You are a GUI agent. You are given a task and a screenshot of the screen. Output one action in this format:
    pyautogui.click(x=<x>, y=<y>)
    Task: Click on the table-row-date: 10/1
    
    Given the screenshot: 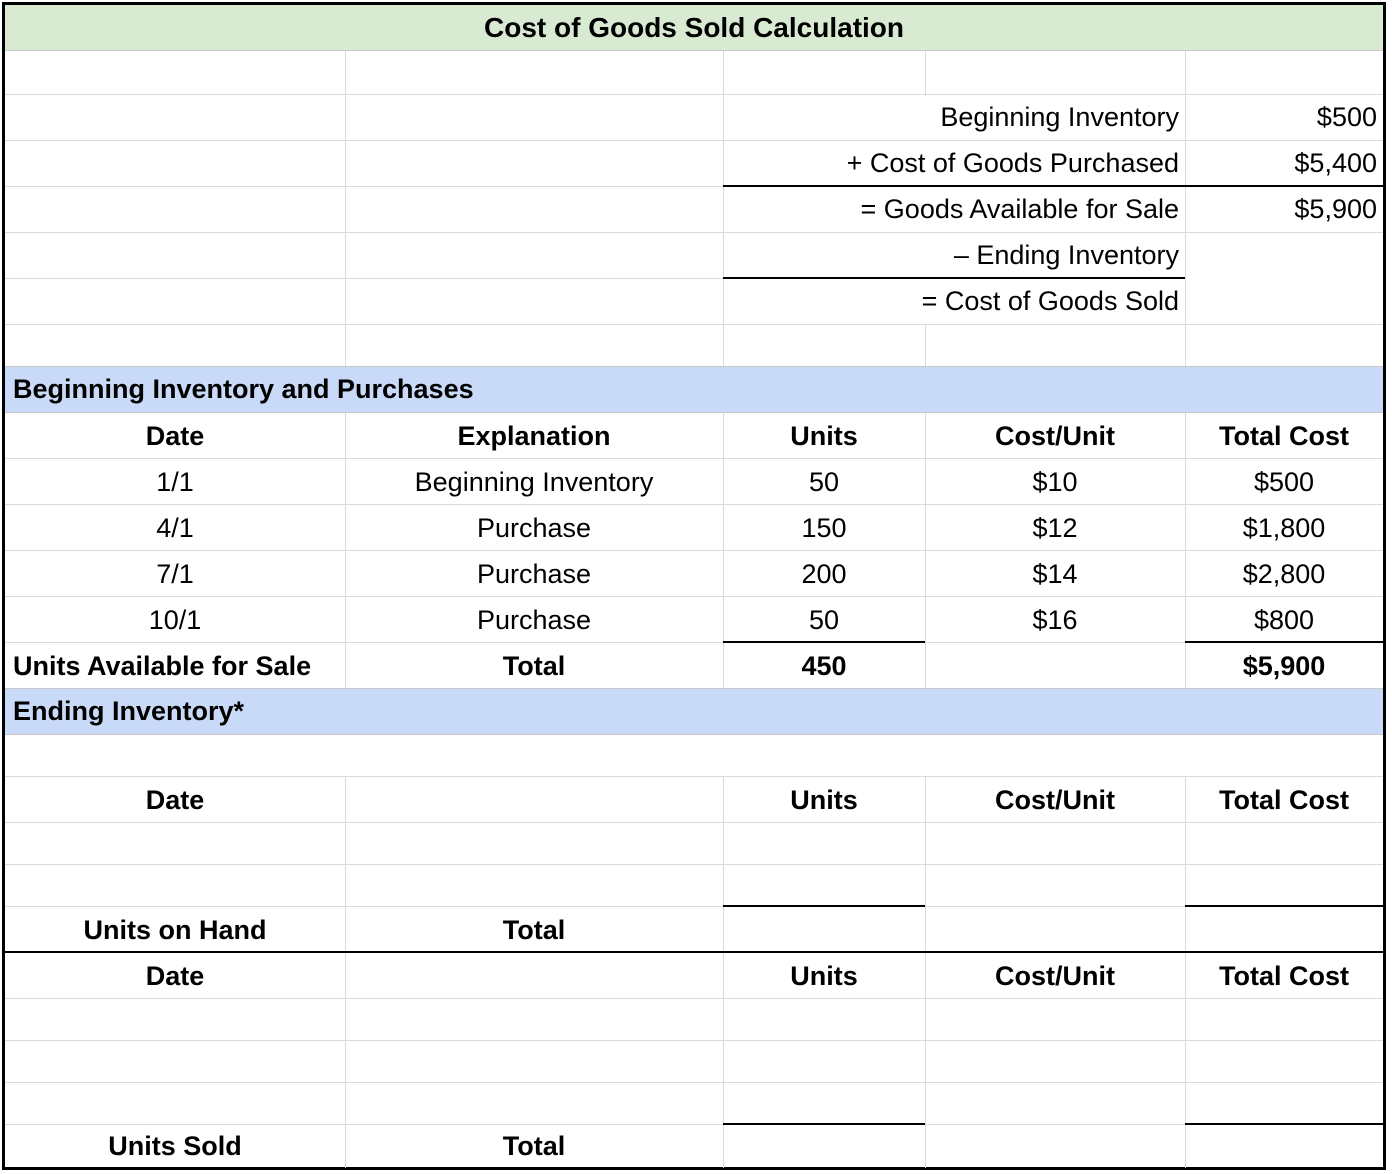 What is the action you would take?
    pyautogui.click(x=175, y=619)
    